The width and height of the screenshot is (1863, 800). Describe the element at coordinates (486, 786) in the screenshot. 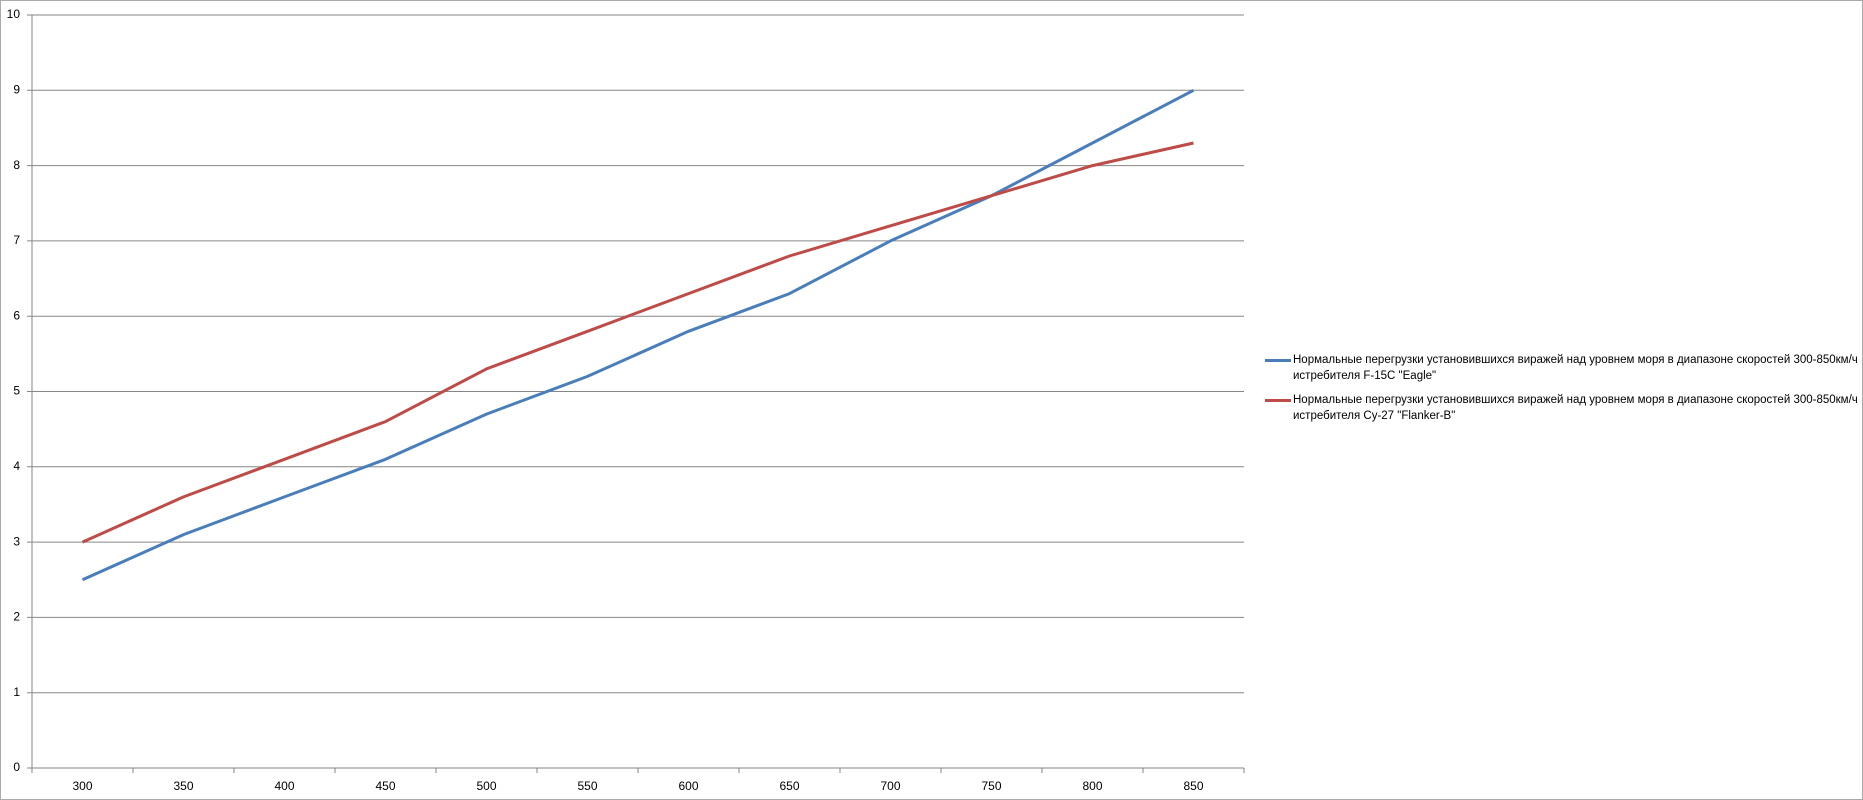

I see `x-tick-label: 500` at that location.